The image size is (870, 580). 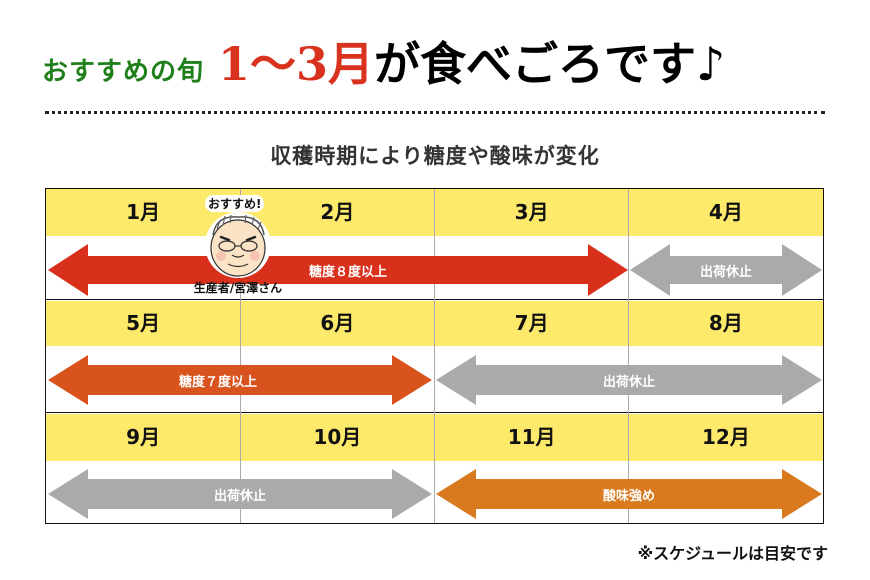 I want to click on subtitle: 収穫時期により糖度や酸味が変化, so click(x=435, y=156).